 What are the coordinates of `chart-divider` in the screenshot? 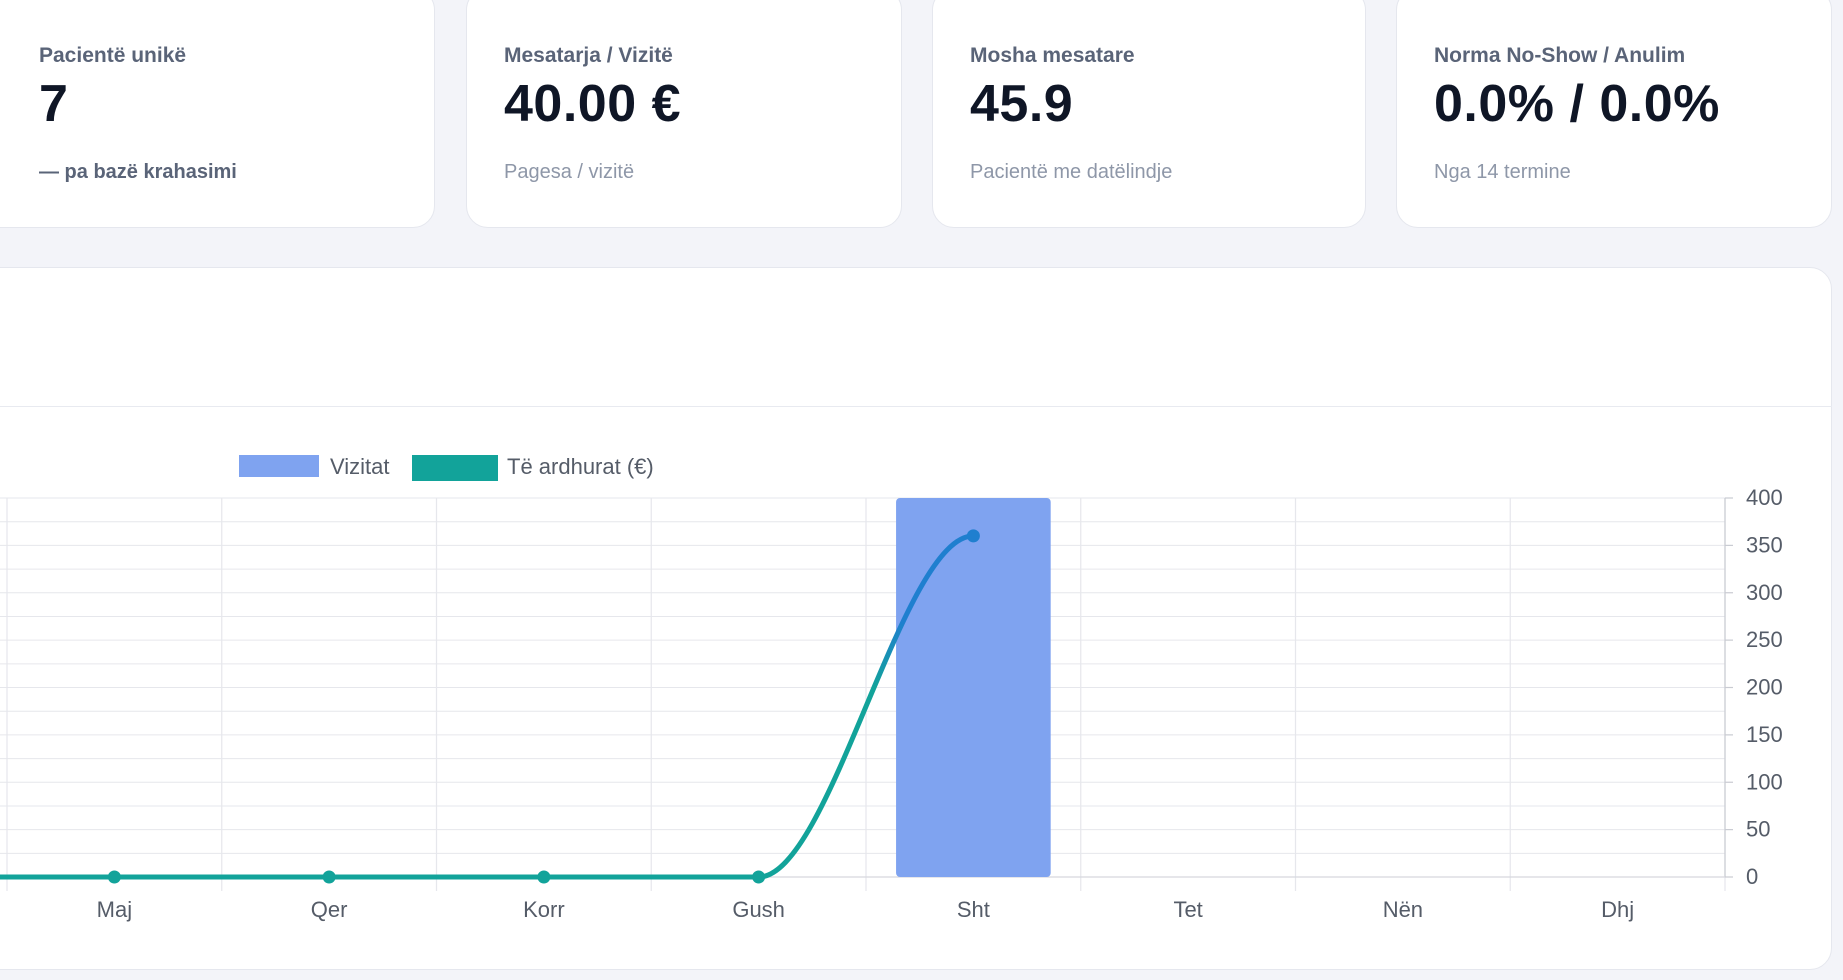 It's located at (916, 406).